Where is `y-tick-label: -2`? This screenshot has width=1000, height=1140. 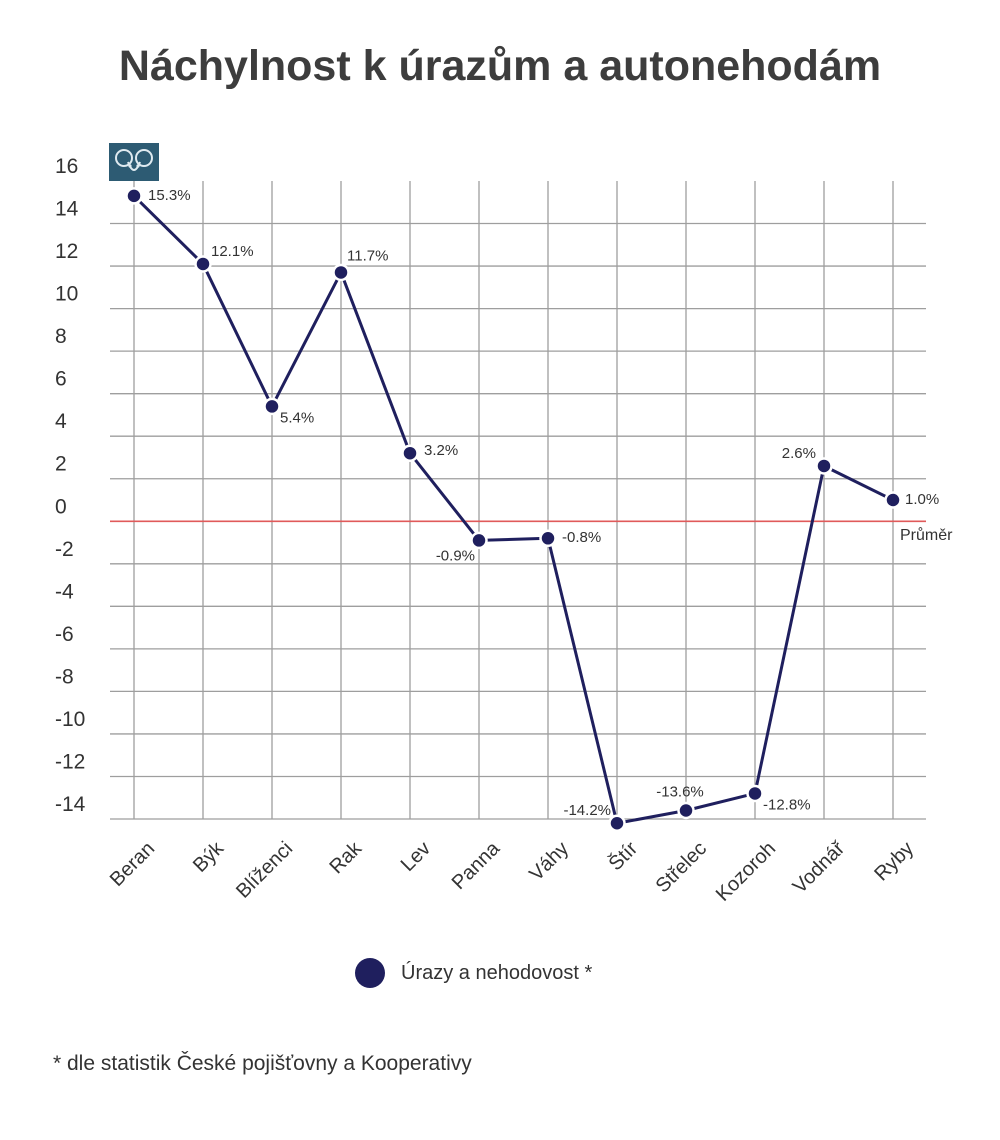 y-tick-label: -2 is located at coordinates (64, 549).